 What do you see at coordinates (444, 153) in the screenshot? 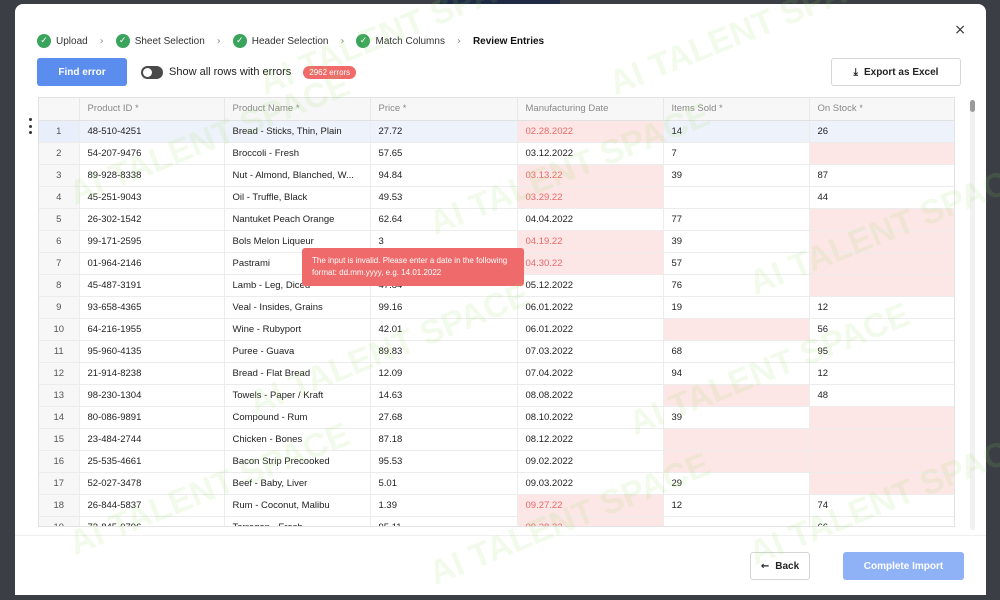
I see `price-cell: 57.65` at bounding box center [444, 153].